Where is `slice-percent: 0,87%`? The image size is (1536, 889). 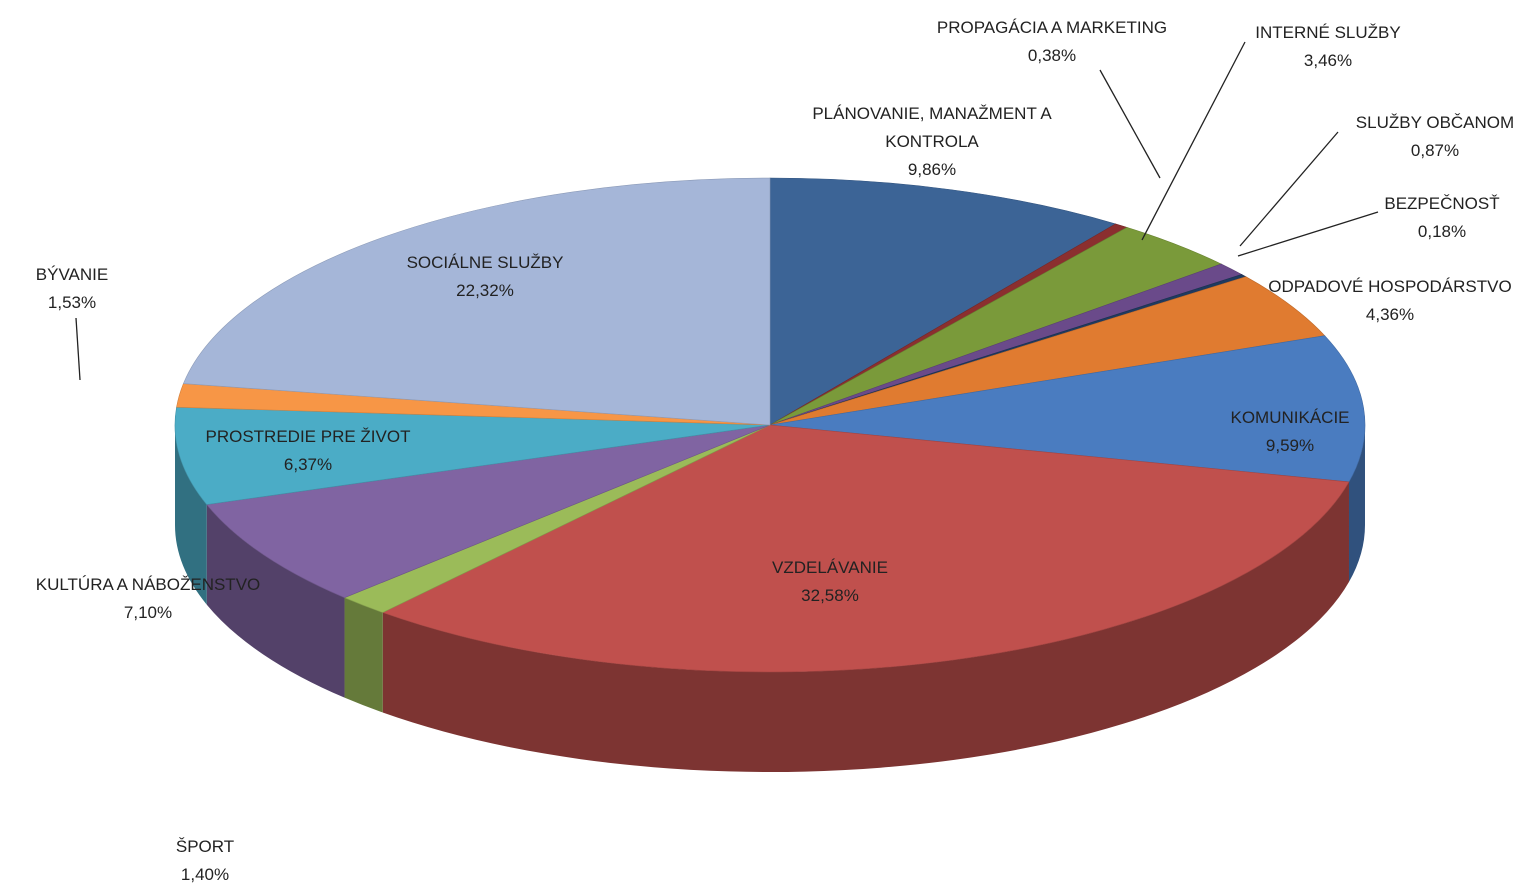
slice-percent: 0,87% is located at coordinates (1435, 150).